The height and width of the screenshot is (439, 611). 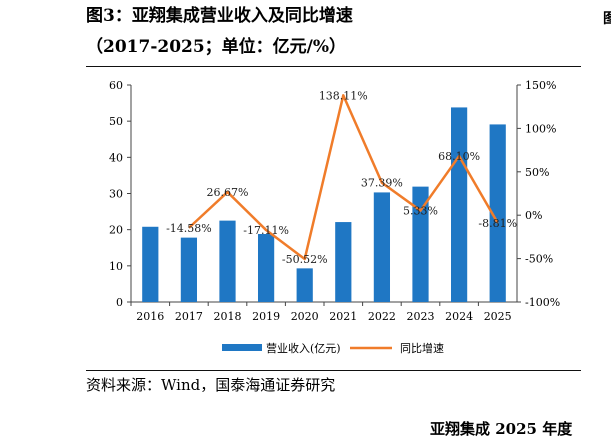 What do you see at coordinates (150, 316) in the screenshot?
I see `x-tick-label: 2016` at bounding box center [150, 316].